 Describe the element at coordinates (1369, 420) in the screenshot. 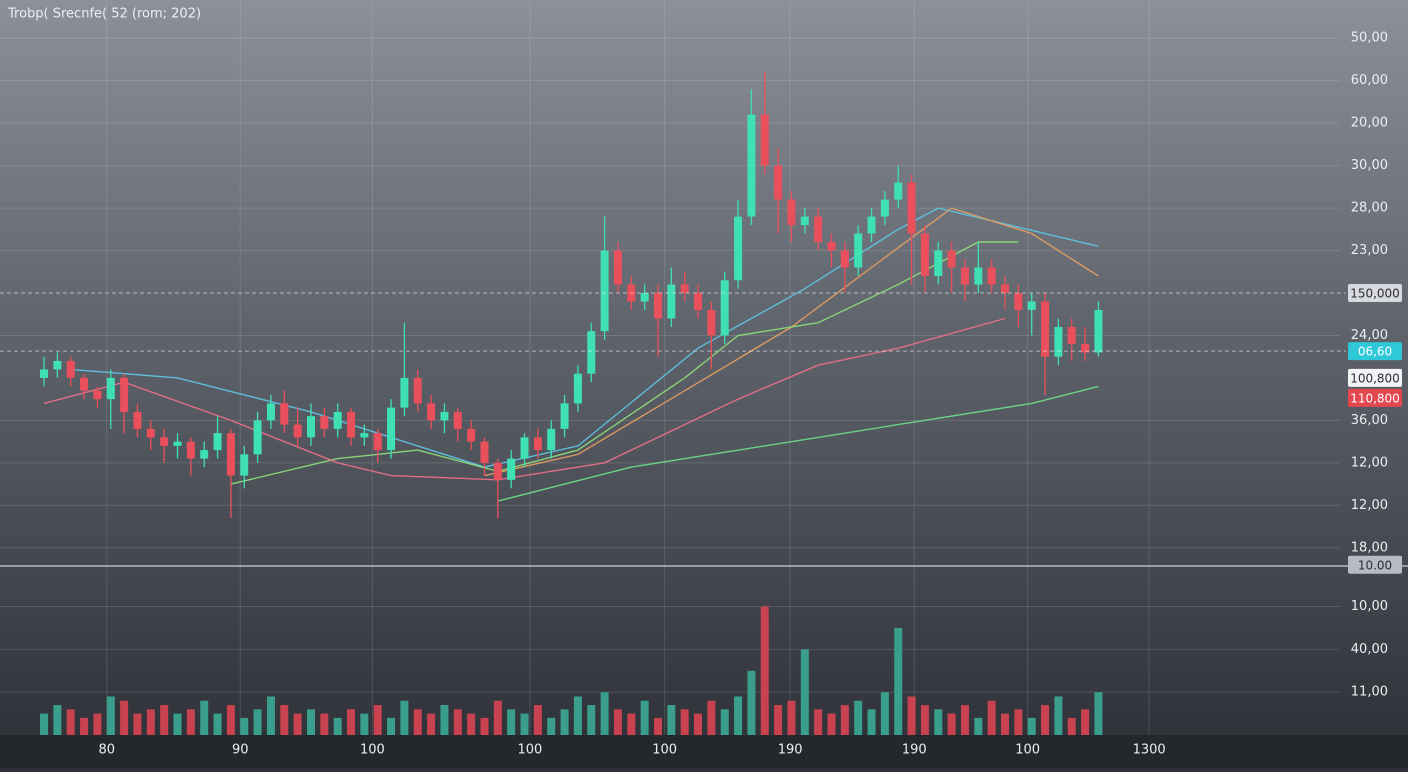

I see `y-tick-label: 36,00` at that location.